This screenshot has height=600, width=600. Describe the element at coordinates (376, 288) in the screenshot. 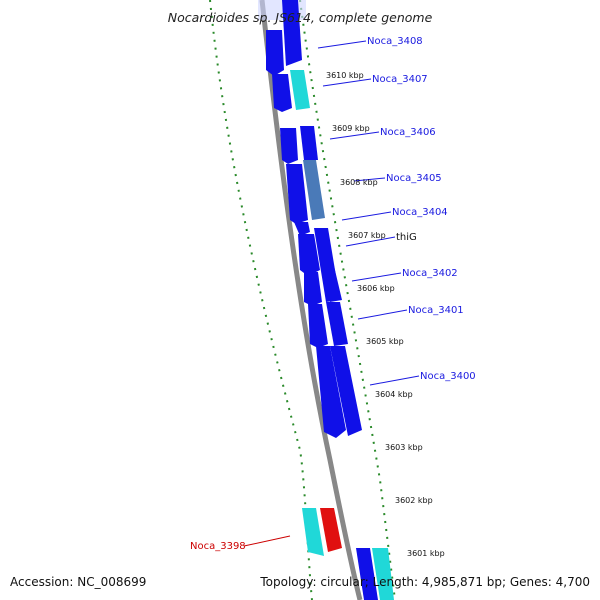

I see `kbp-tick-label: 3606 kbp` at that location.